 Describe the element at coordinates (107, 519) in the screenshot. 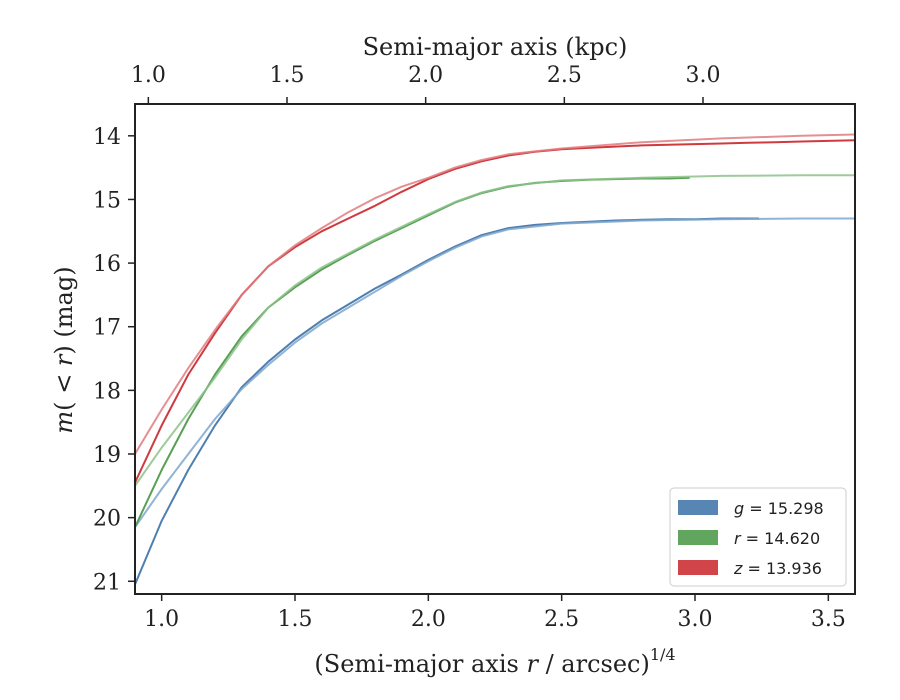

I see `y-tick-label: 20` at that location.